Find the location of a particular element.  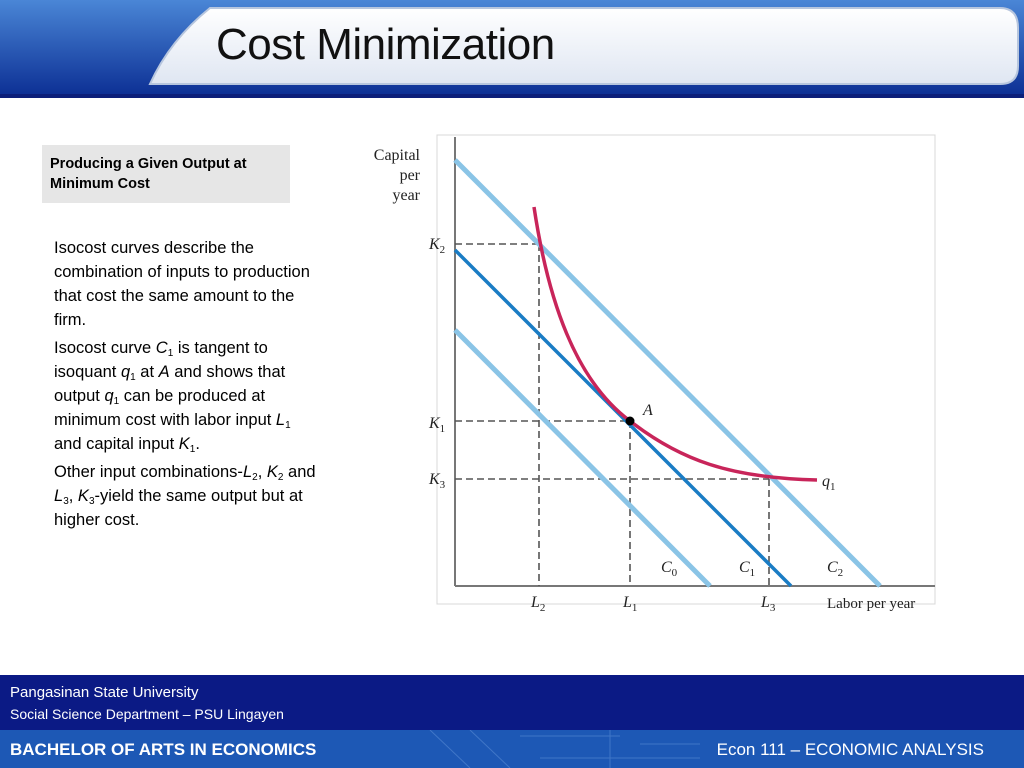

isocost-c0 is located at coordinates (582, 458).